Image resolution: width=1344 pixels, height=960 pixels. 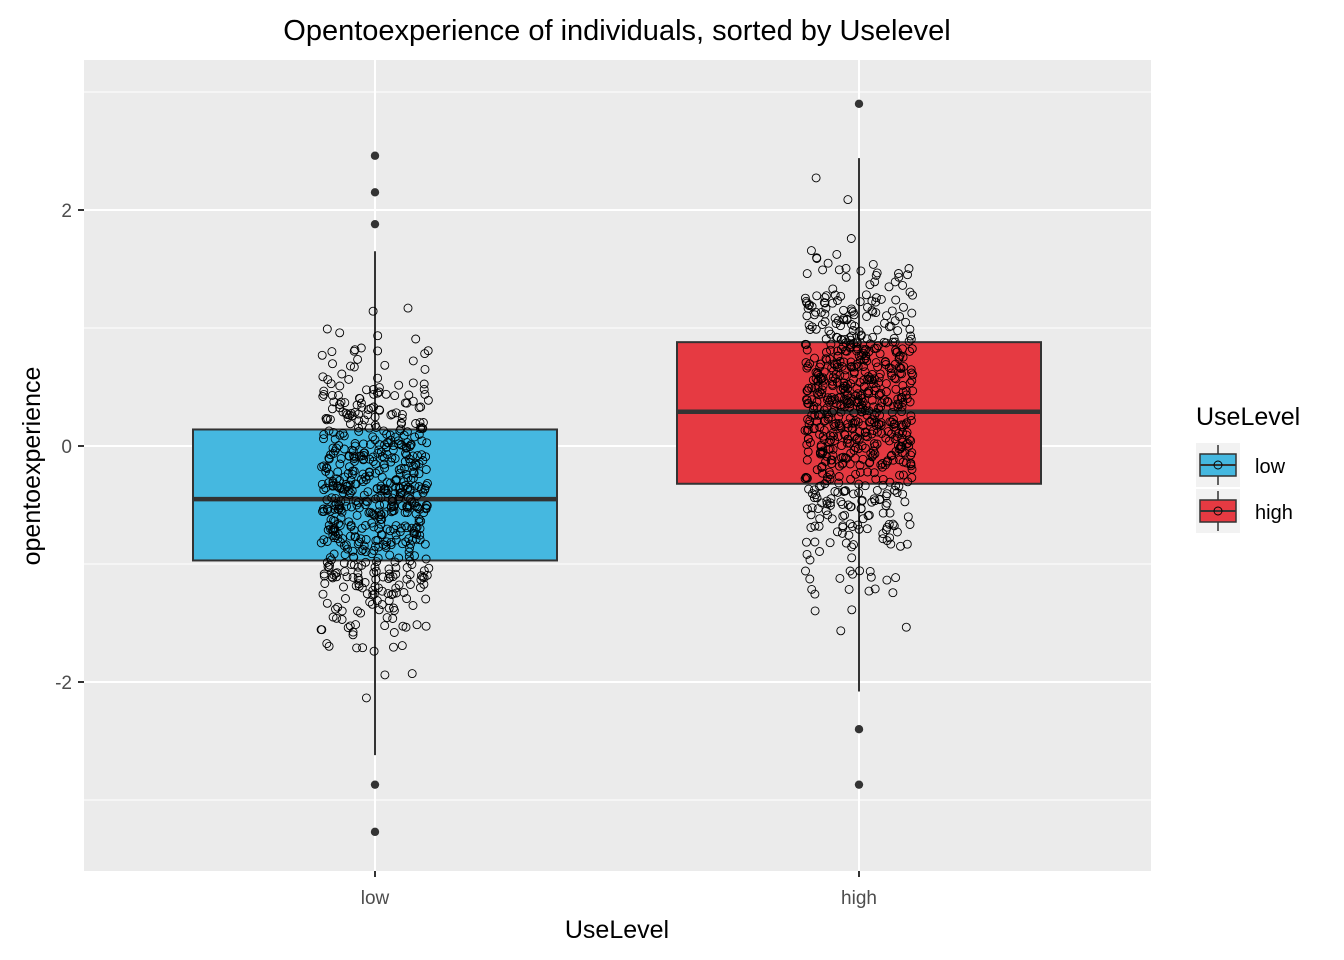 What do you see at coordinates (859, 898) in the screenshot?
I see `x-tick-label: high` at bounding box center [859, 898].